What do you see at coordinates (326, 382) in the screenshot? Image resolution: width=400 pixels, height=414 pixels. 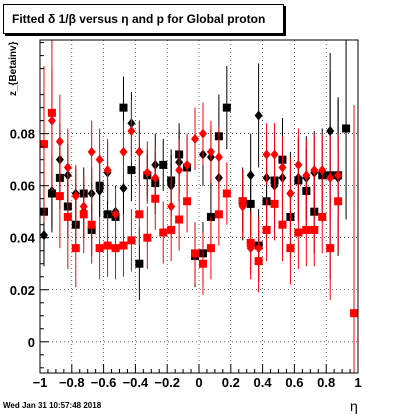 I see `x-tick-label: 0.8` at bounding box center [326, 382].